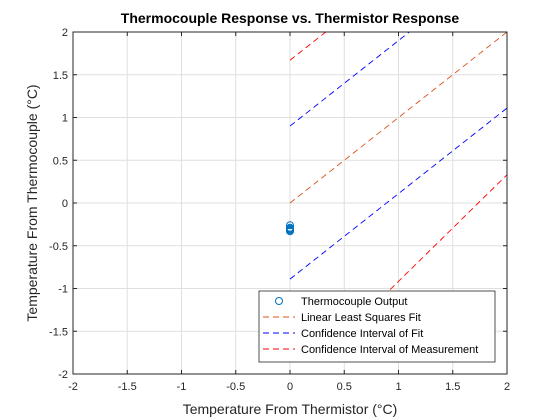  What do you see at coordinates (58, 332) in the screenshot?
I see `y-tick-label: -1.5` at bounding box center [58, 332].